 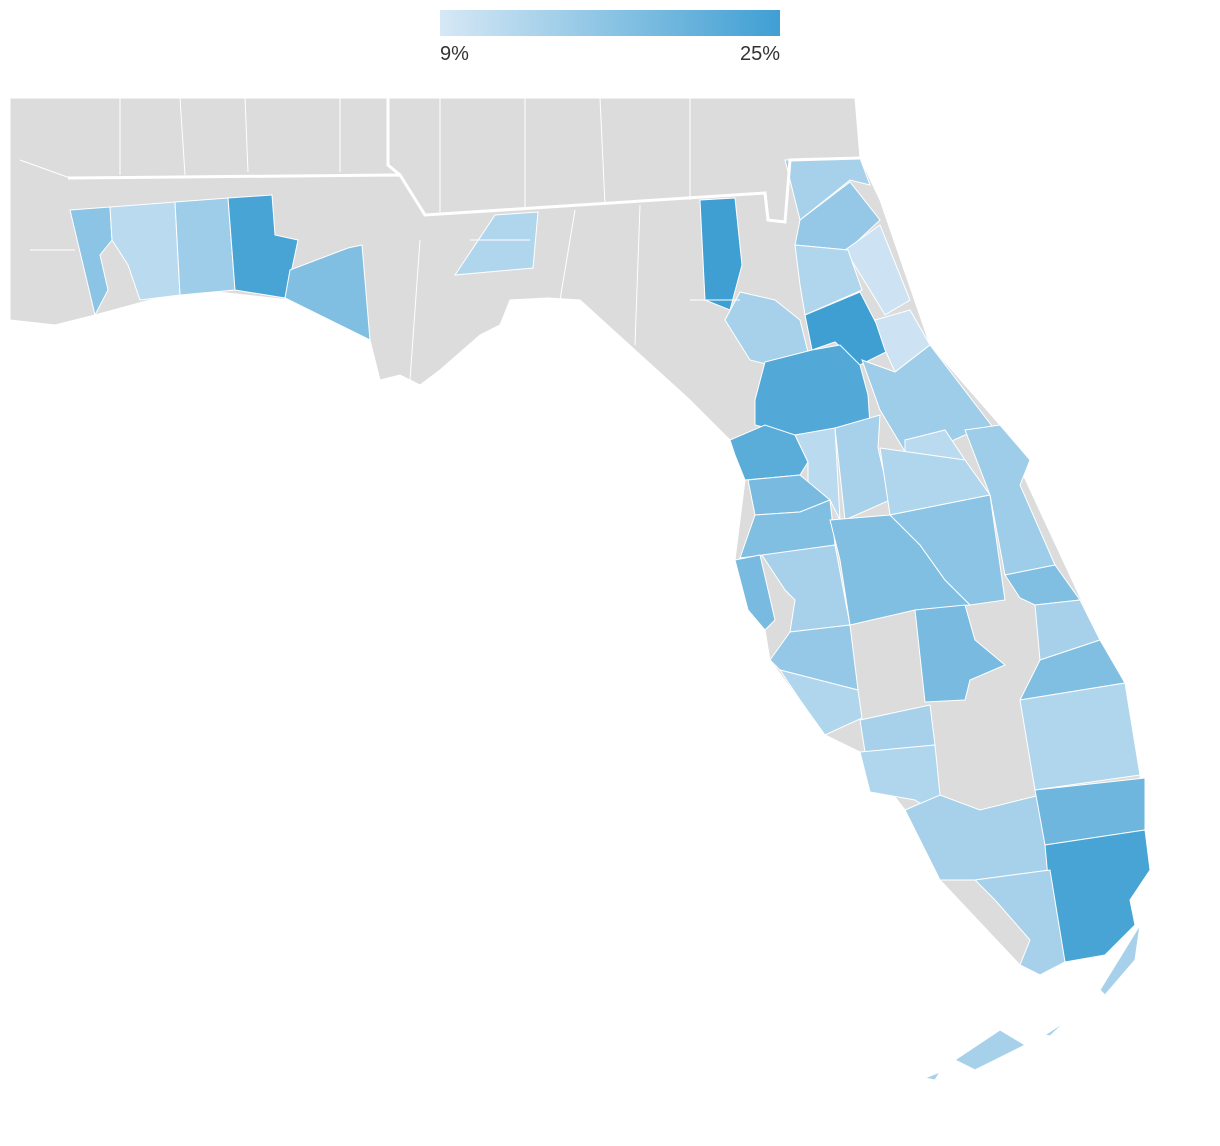 What do you see at coordinates (379, 239) in the screenshot?
I see `county-lines` at bounding box center [379, 239].